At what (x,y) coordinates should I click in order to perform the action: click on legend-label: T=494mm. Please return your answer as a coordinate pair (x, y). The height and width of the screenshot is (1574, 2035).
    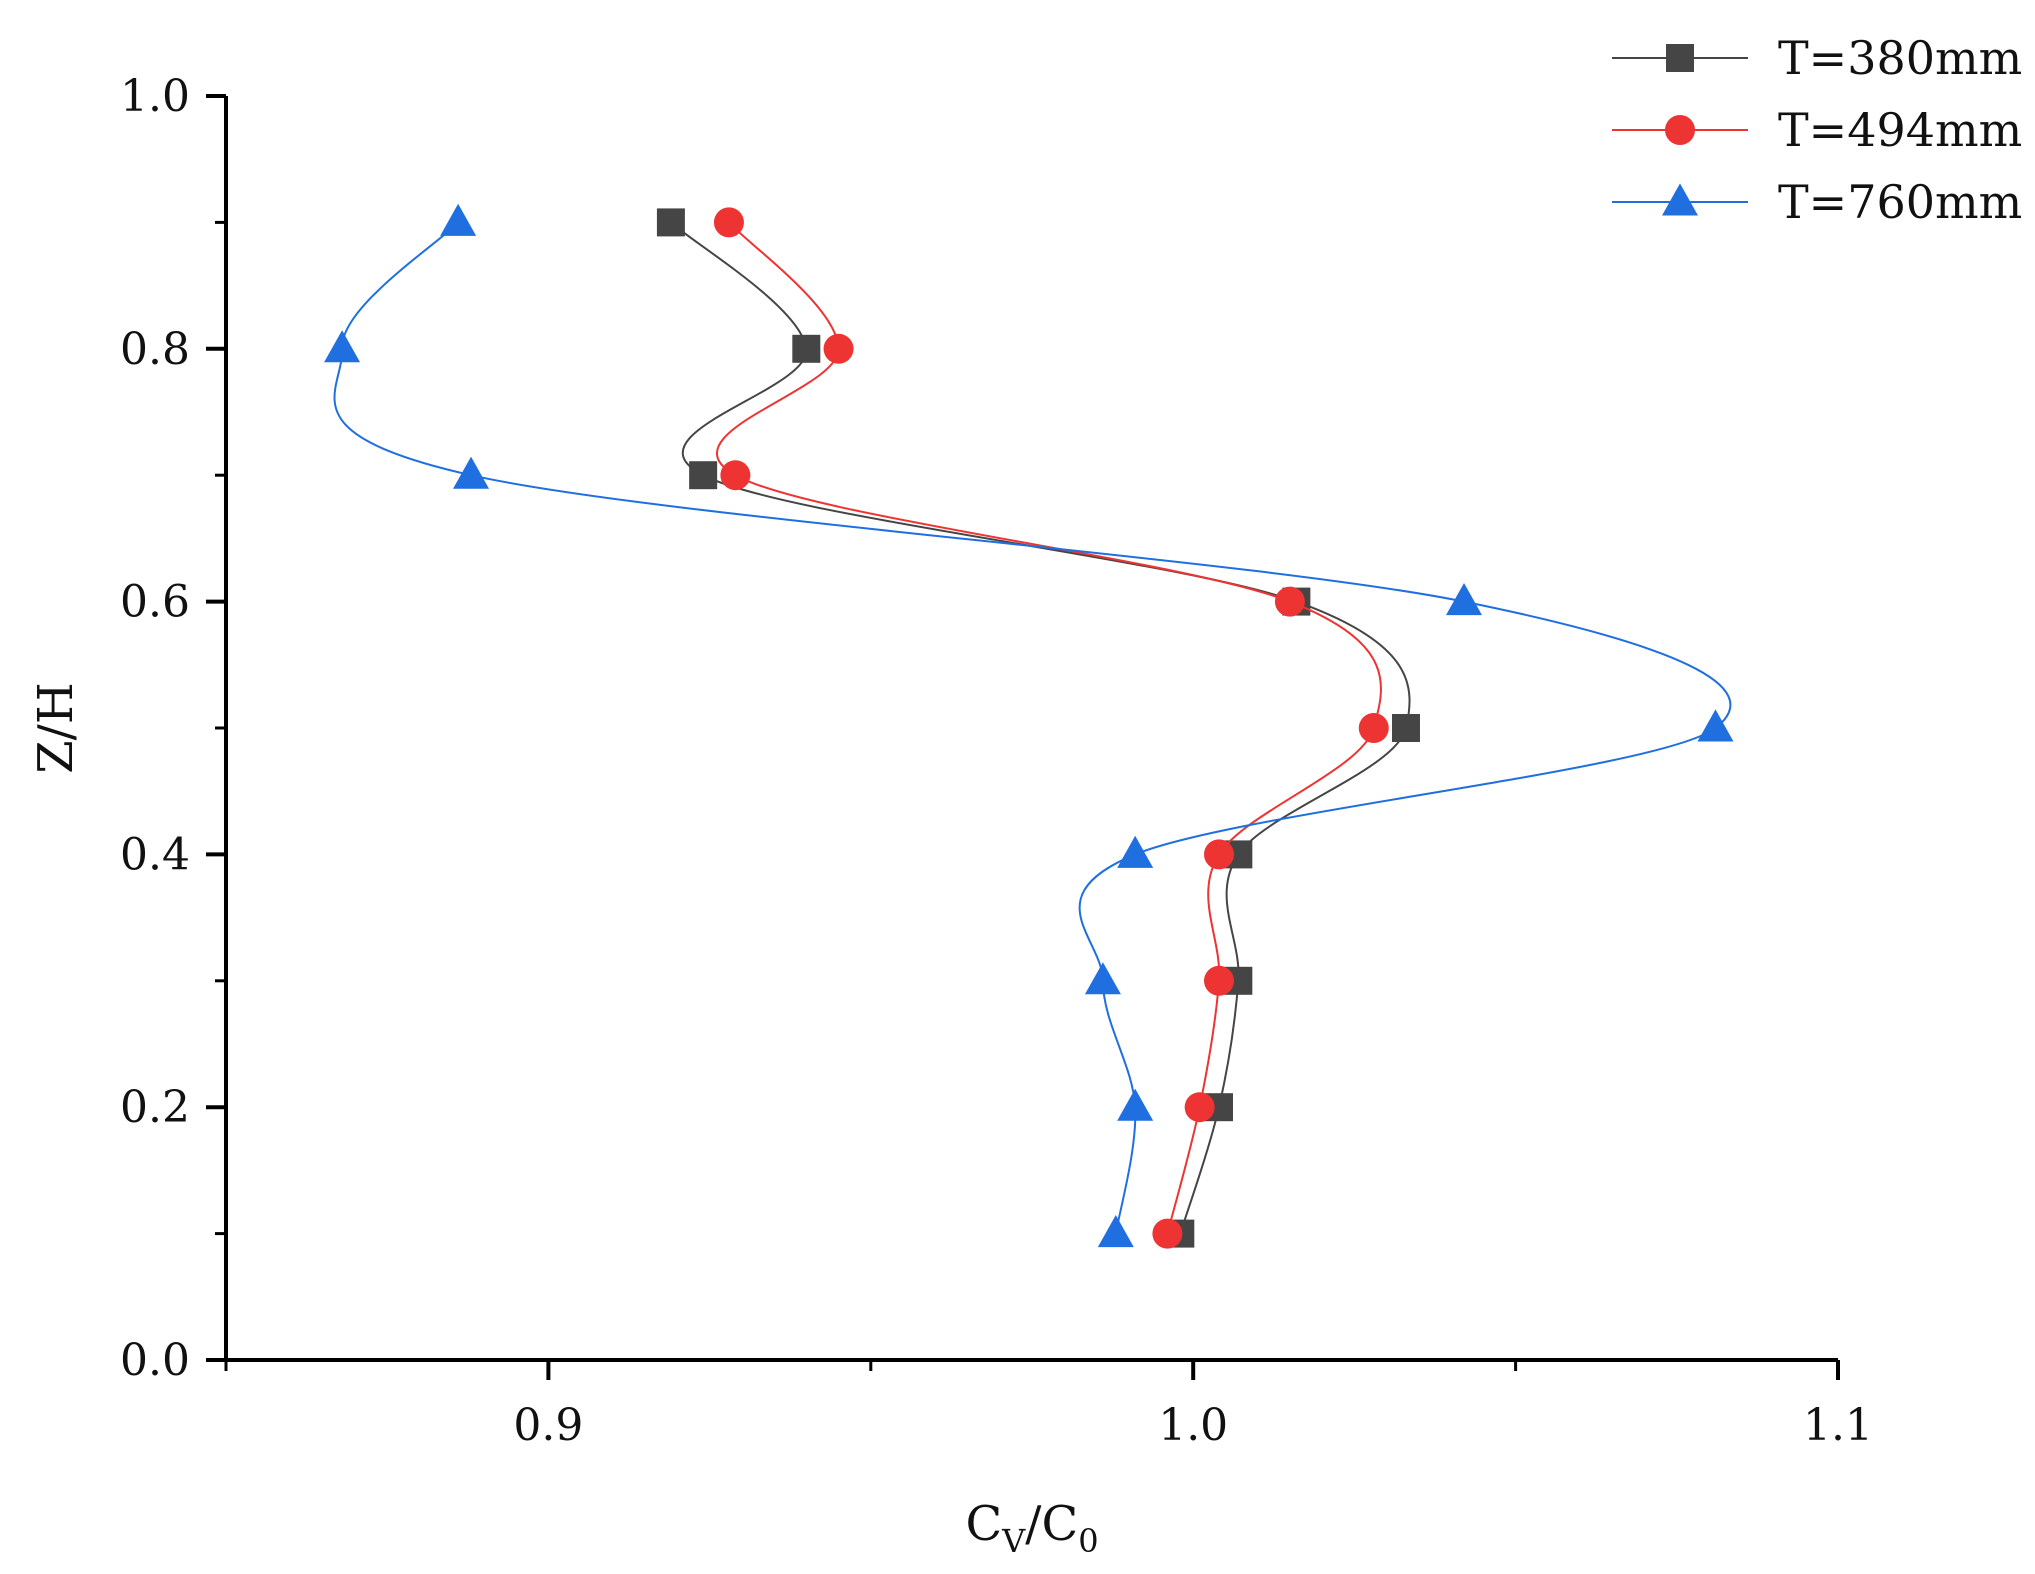
    Looking at the image, I should click on (1900, 130).